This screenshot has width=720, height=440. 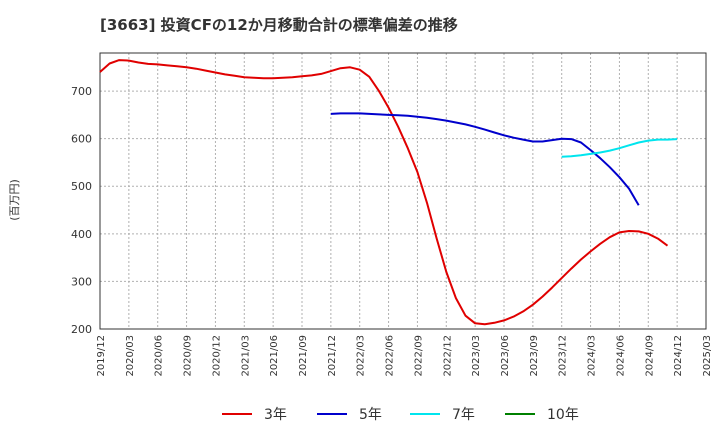 I want to click on x-tick-label: 2022/03, so click(x=361, y=356).